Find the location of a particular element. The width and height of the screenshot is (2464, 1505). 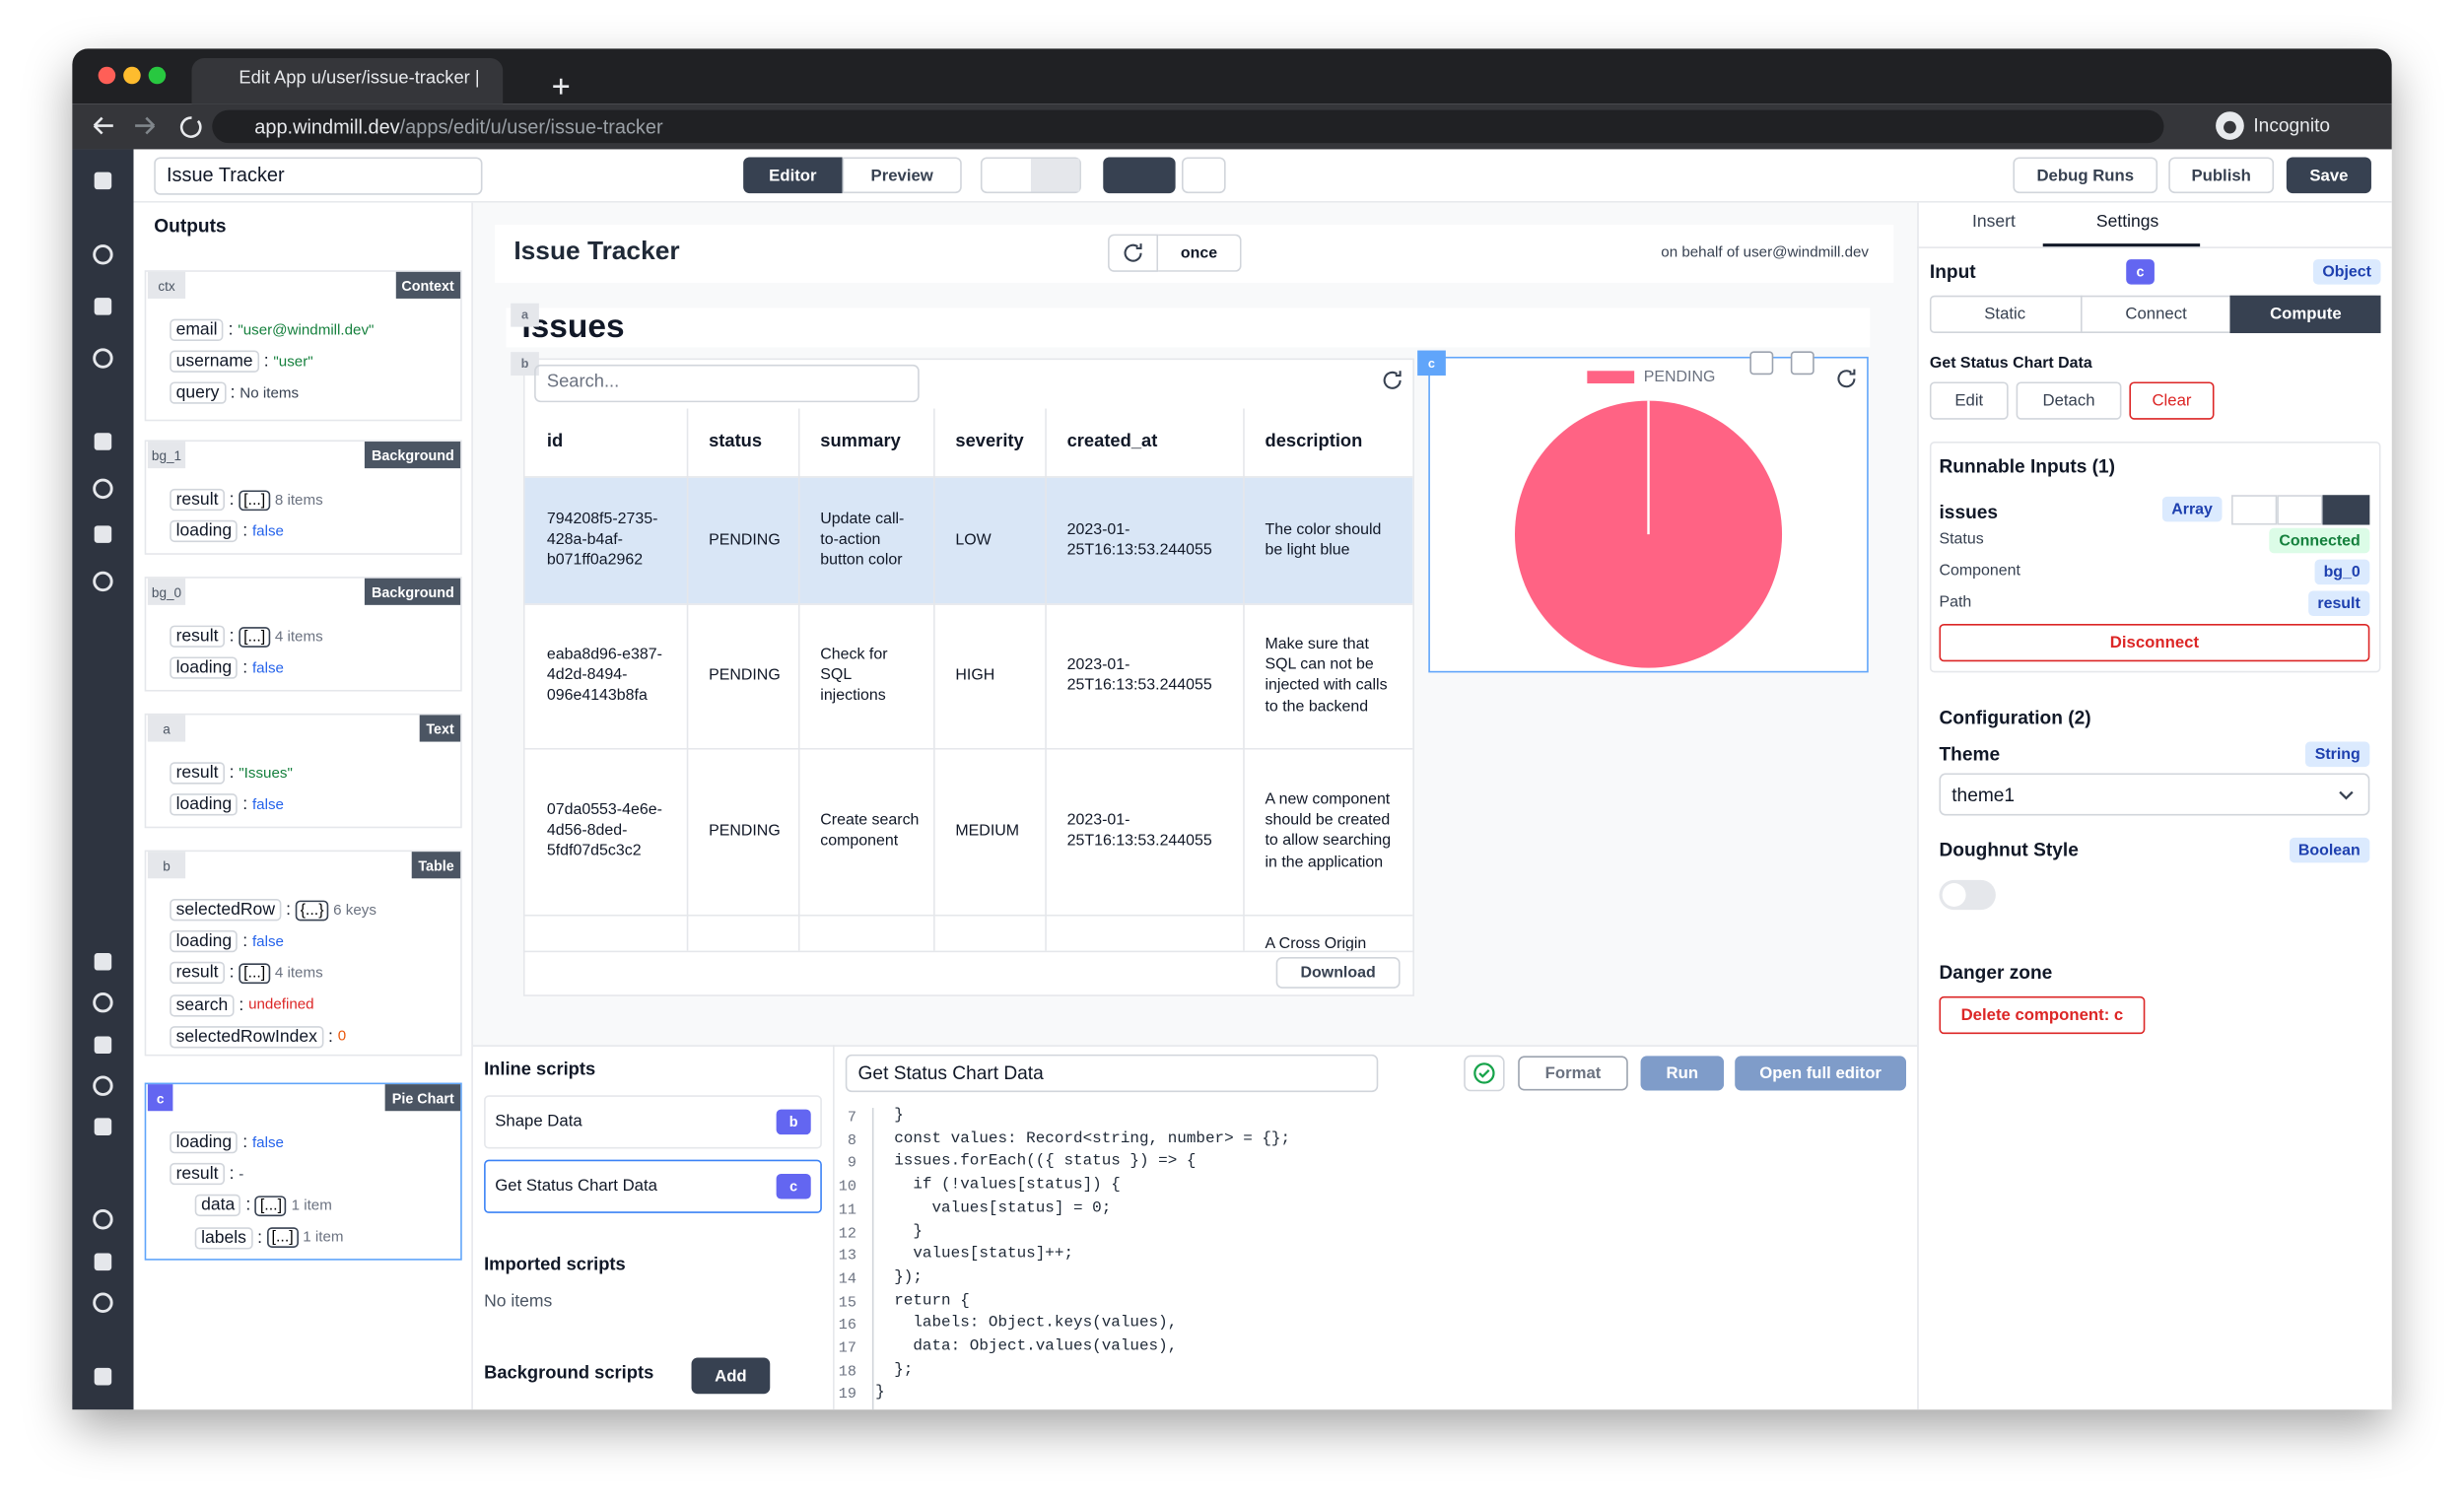

active-tab is located at coordinates (347, 80).